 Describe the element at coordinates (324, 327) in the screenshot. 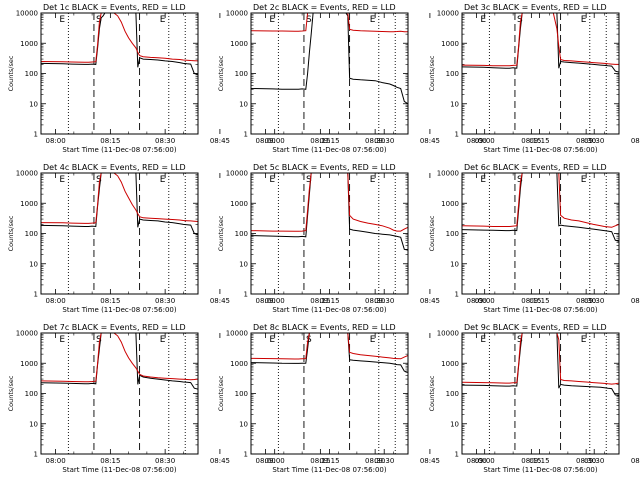

I see `panel-title: Det 8c BLACK = Events, RED = LLD` at that location.